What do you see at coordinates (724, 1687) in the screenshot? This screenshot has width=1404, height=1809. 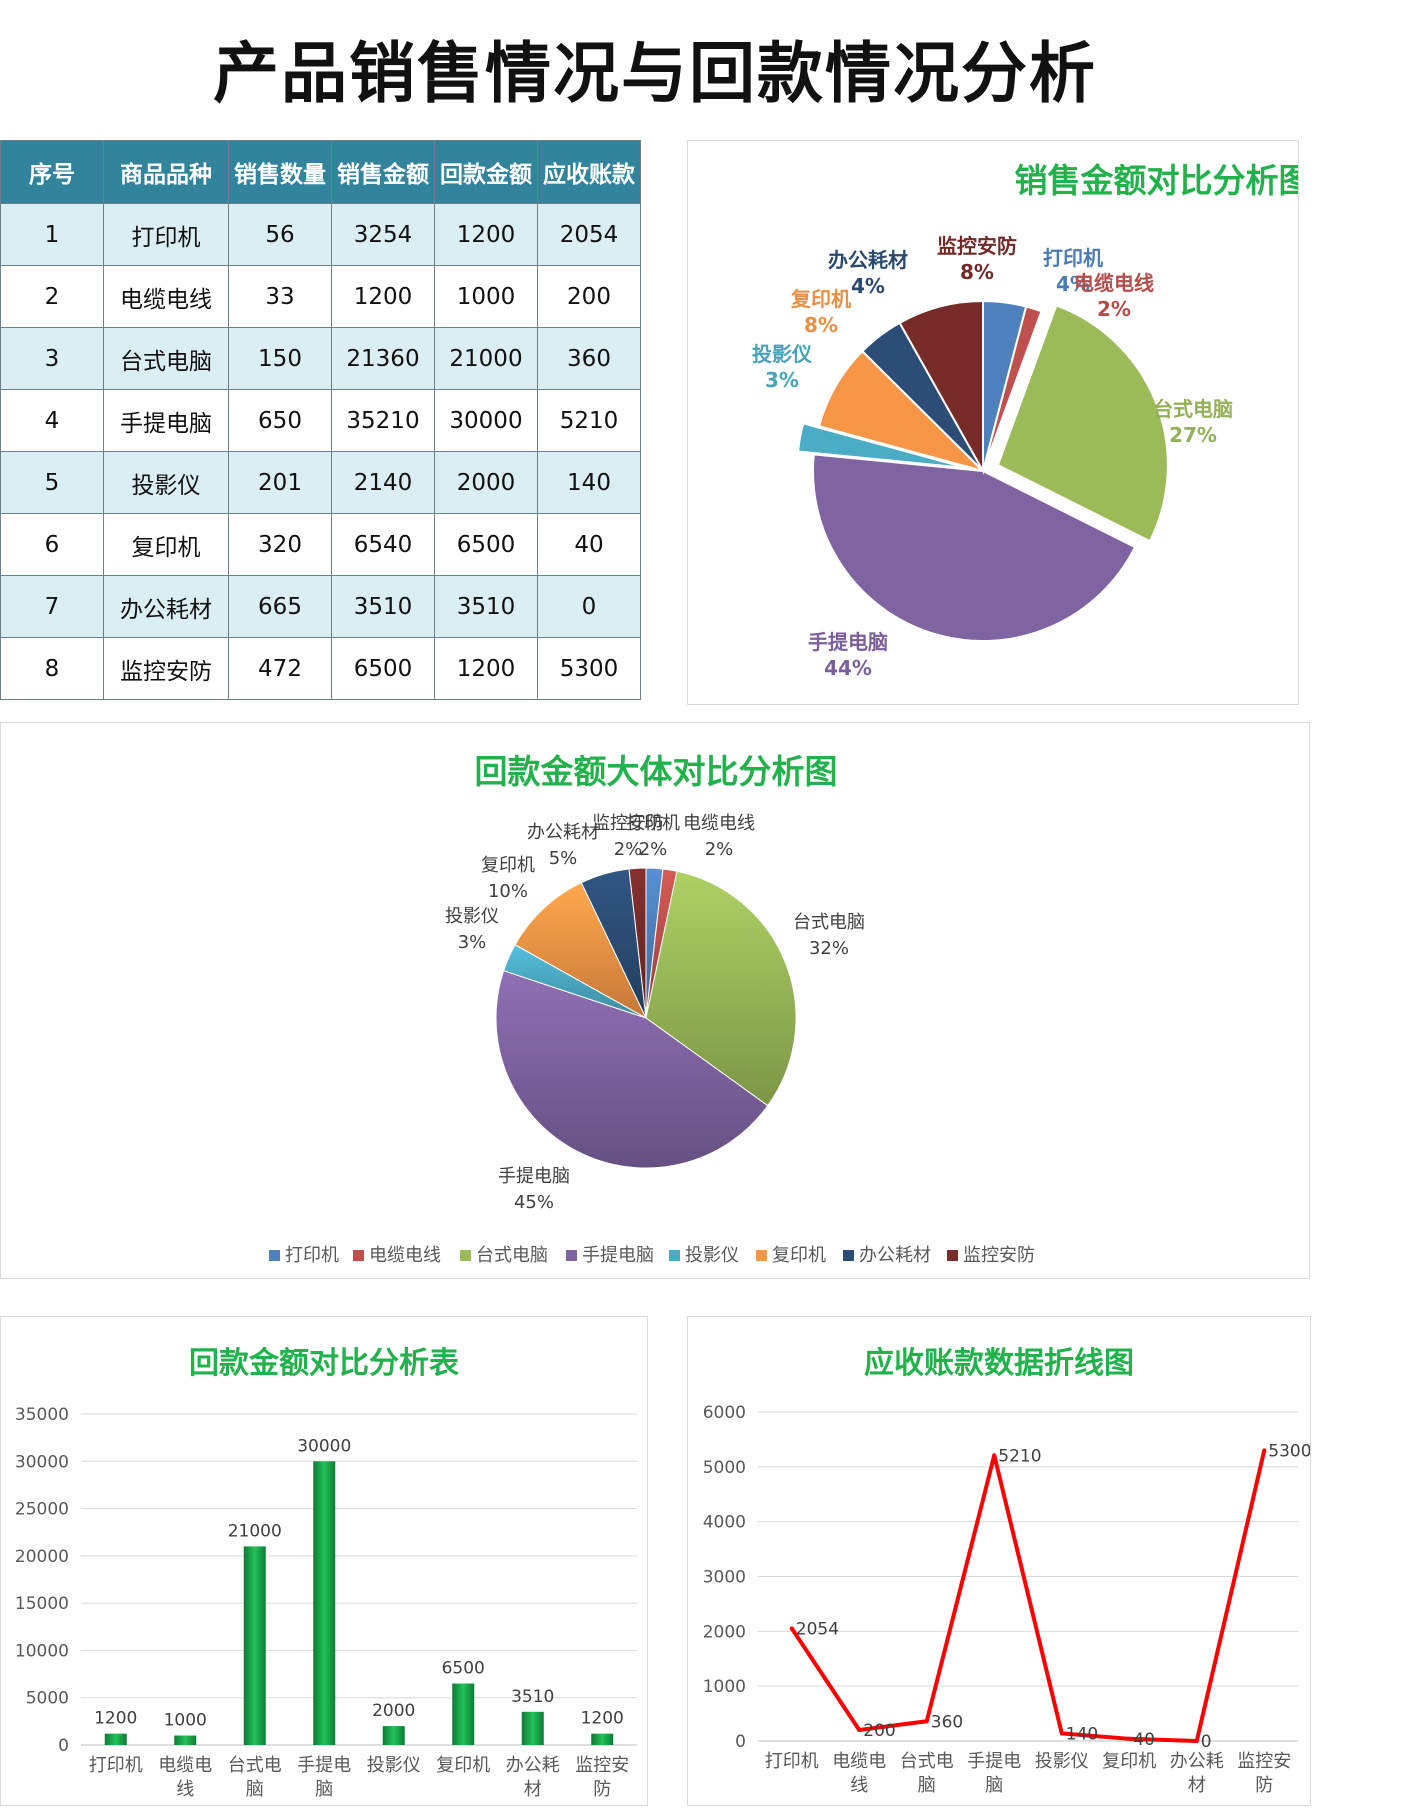 I see `y-tick-label: 1000` at bounding box center [724, 1687].